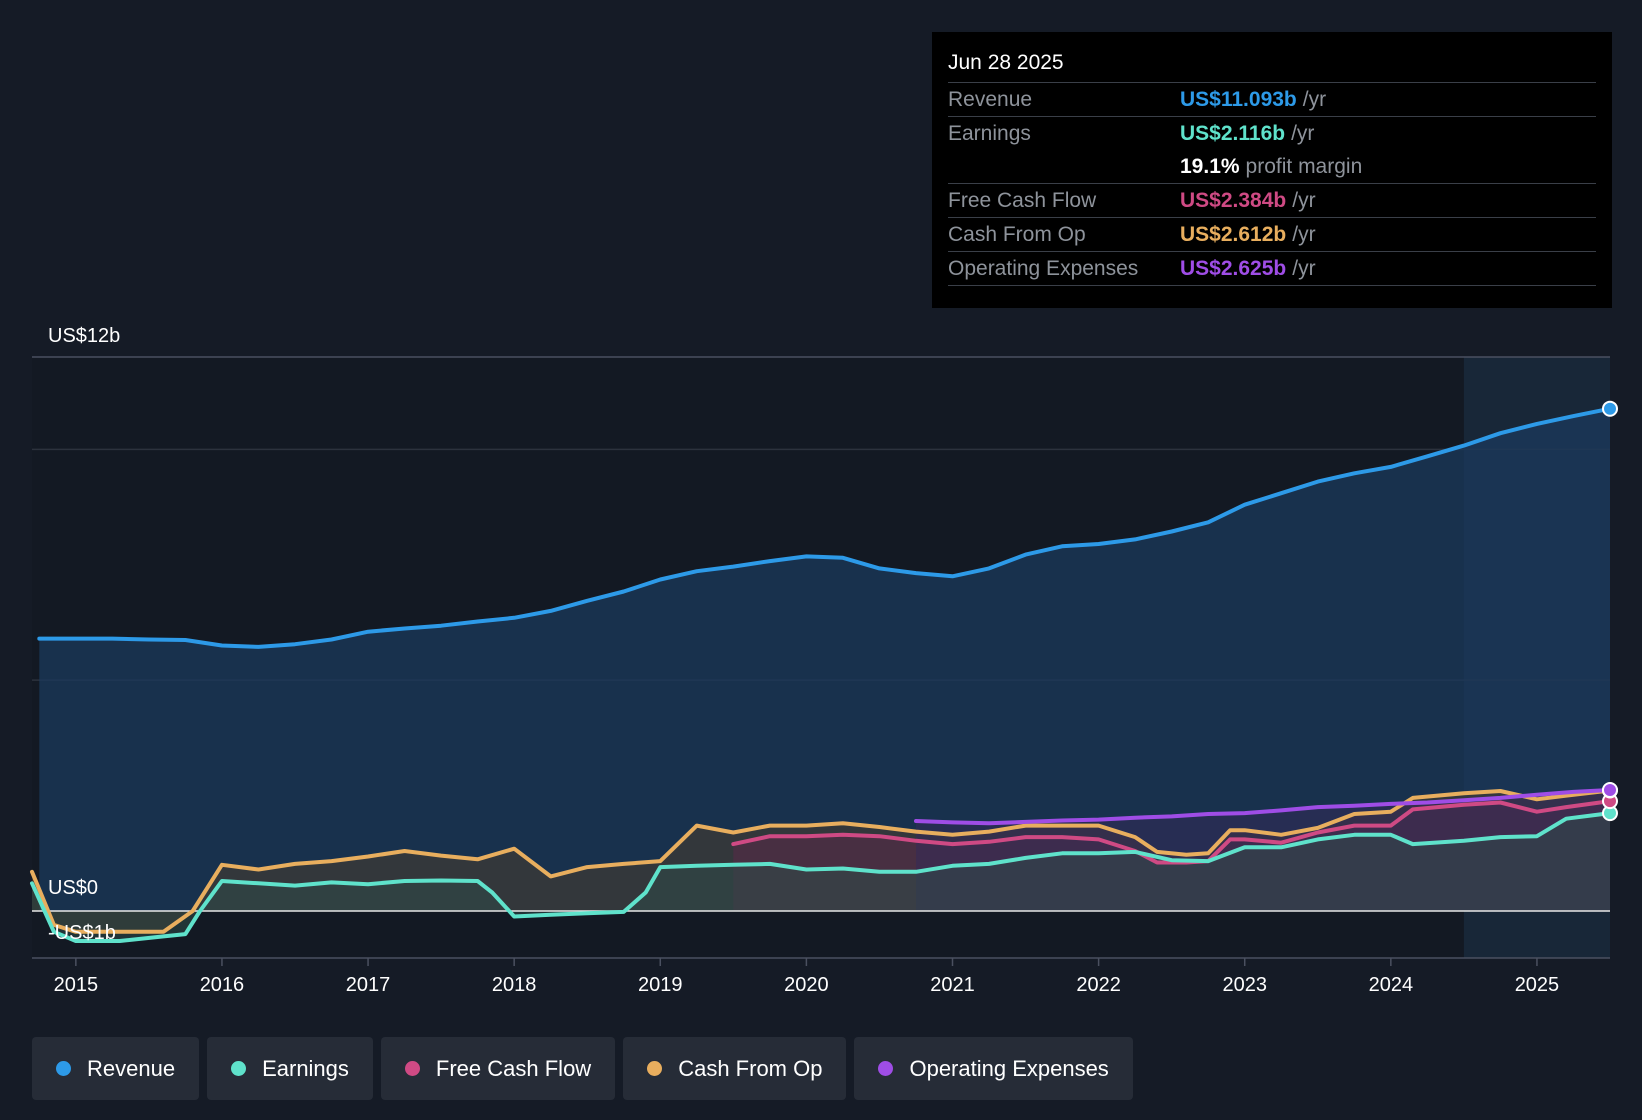 This screenshot has height=1120, width=1642. I want to click on y-label-bottom: -US$1b, so click(82, 933).